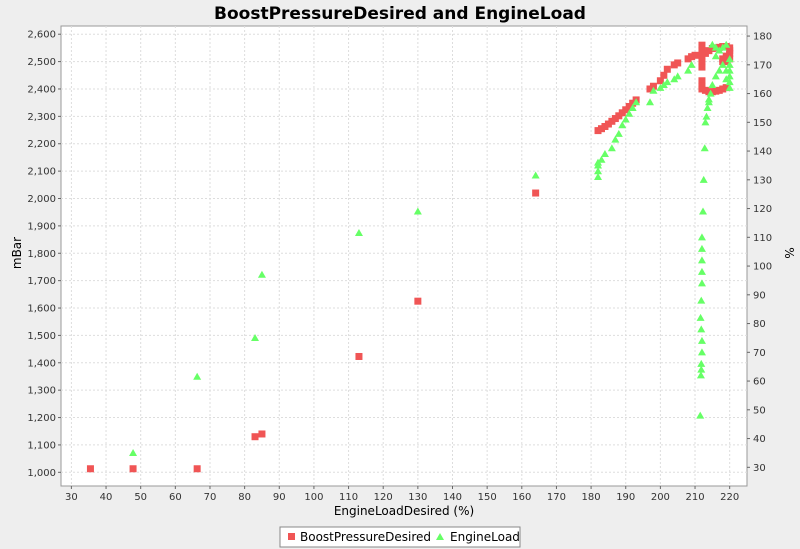 The image size is (800, 549). I want to click on left-y-tick-label: 2,300, so click(41, 117).